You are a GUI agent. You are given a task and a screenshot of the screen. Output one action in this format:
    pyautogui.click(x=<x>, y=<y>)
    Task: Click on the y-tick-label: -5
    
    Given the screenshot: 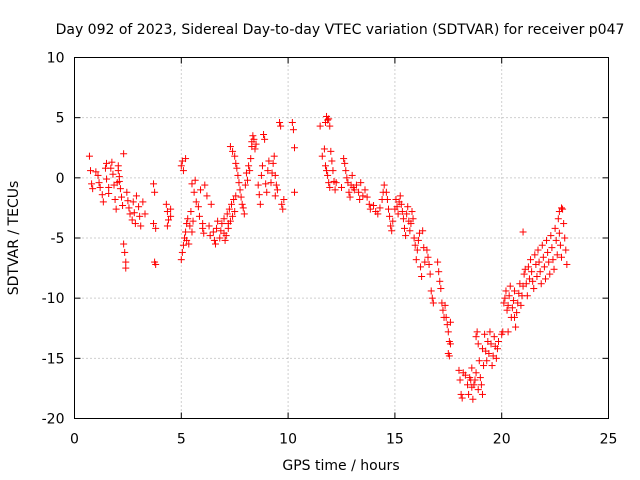 What is the action you would take?
    pyautogui.click(x=58, y=239)
    